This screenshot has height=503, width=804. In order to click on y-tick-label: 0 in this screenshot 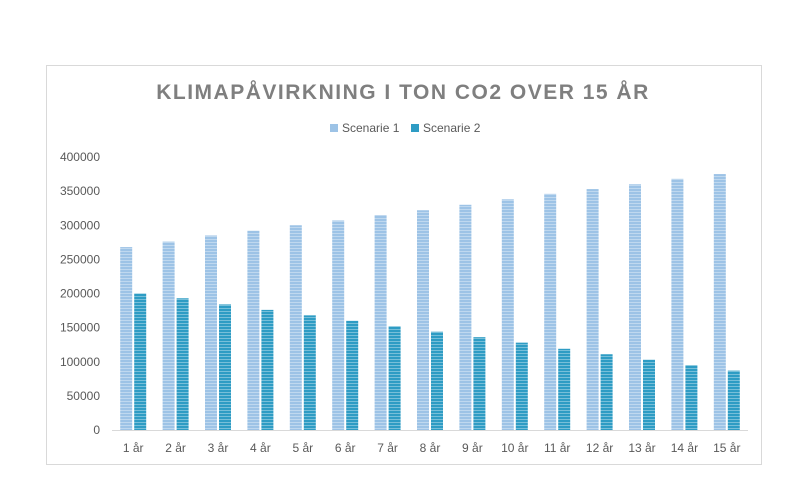, I will do `click(96, 430)`.